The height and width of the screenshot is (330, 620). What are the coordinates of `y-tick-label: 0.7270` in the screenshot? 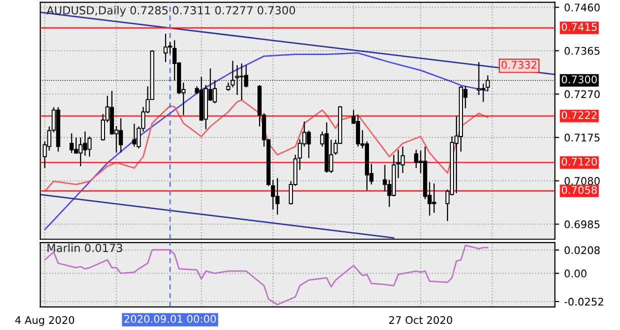 It's located at (582, 94).